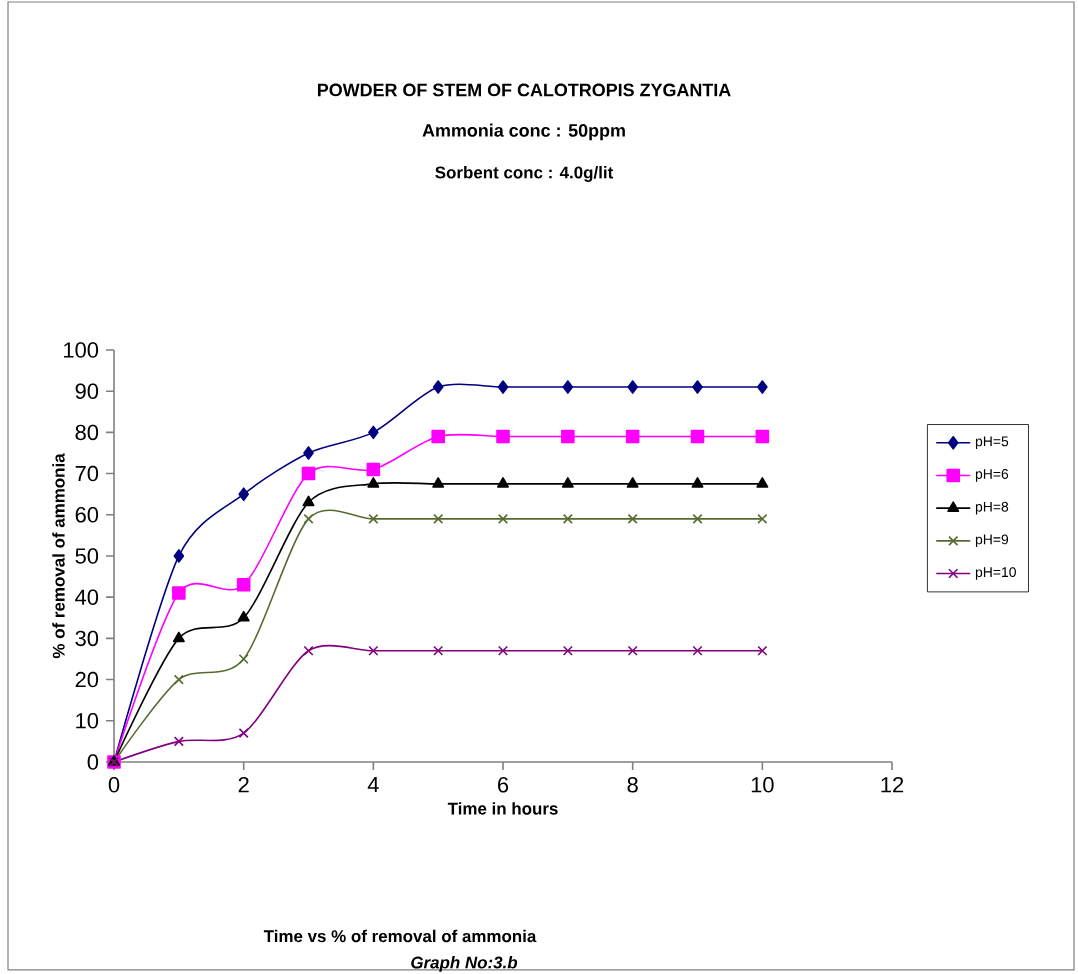 The height and width of the screenshot is (974, 1078). What do you see at coordinates (87, 597) in the screenshot?
I see `y-tick-label: 40` at bounding box center [87, 597].